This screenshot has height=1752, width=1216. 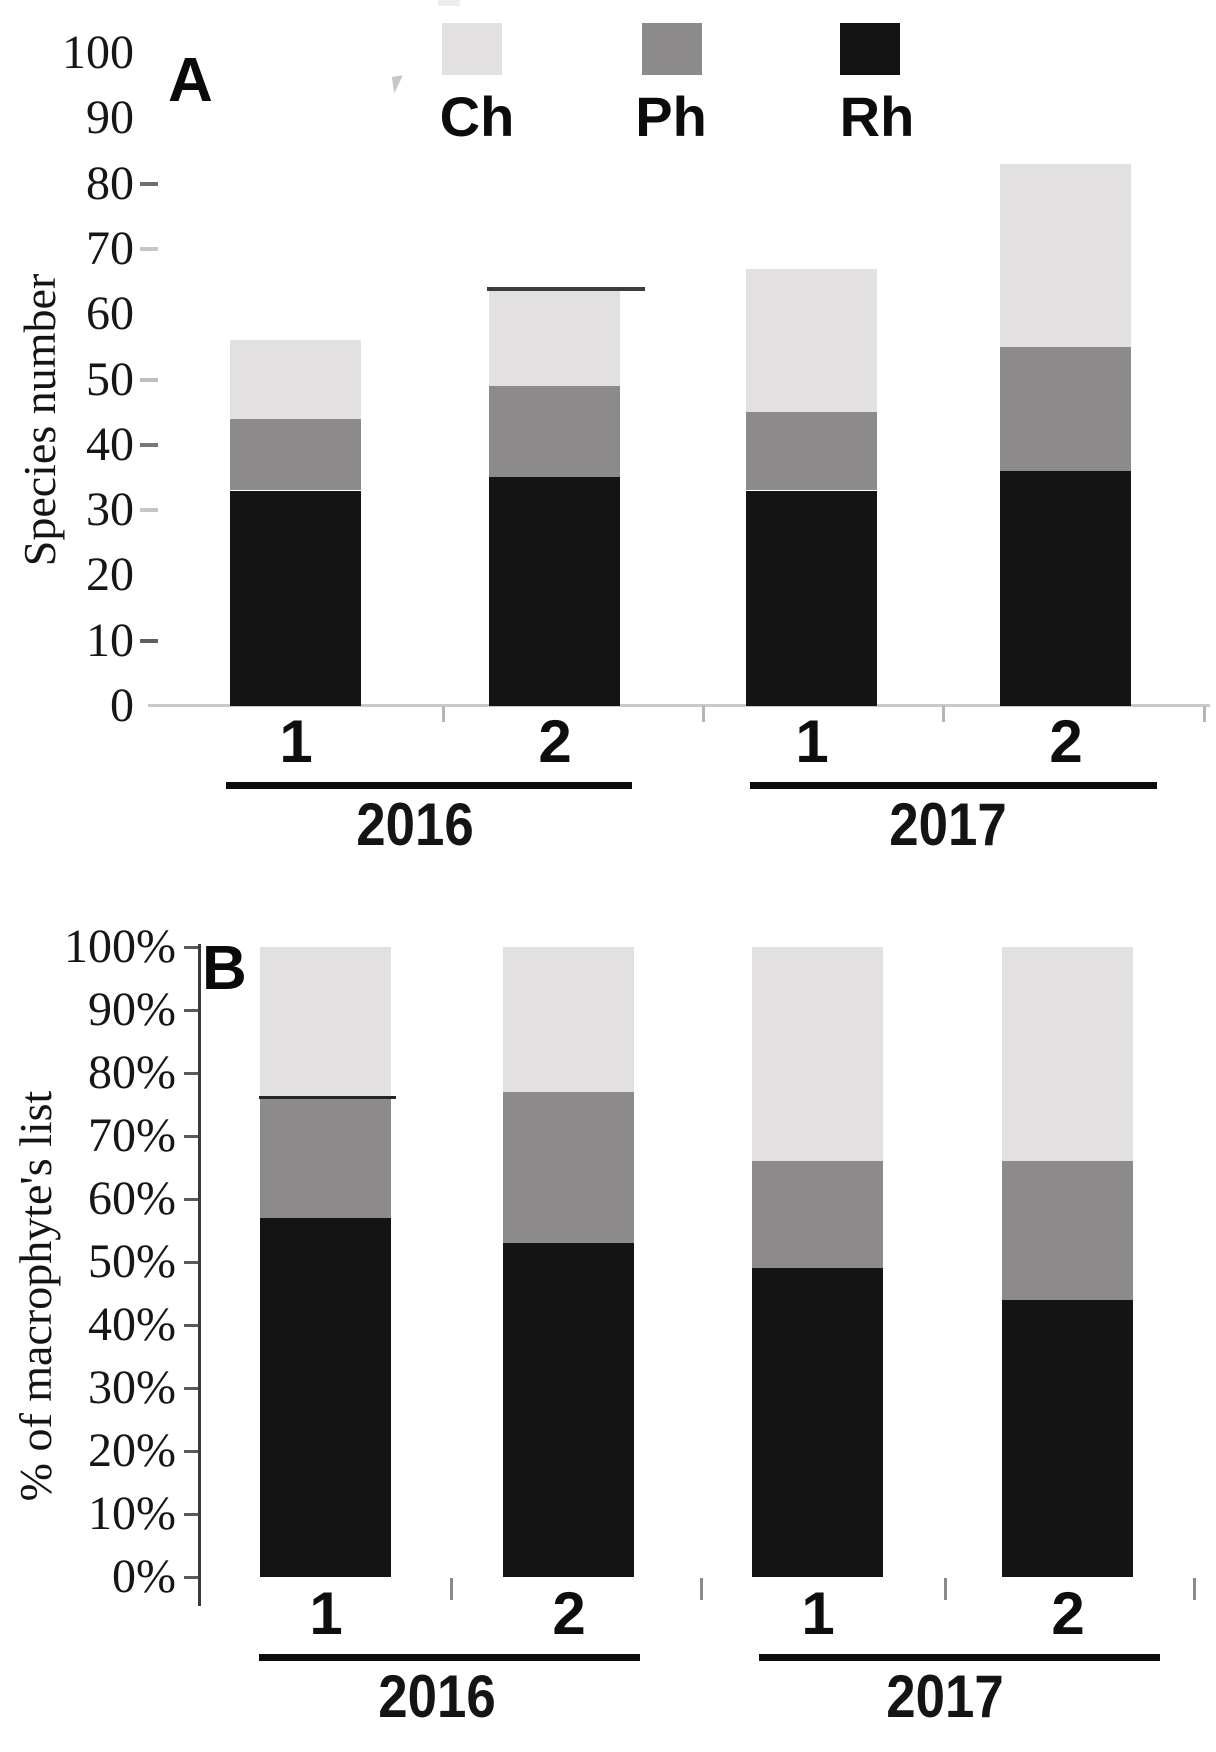 What do you see at coordinates (671, 116) in the screenshot?
I see `legend-label-ph: Ph` at bounding box center [671, 116].